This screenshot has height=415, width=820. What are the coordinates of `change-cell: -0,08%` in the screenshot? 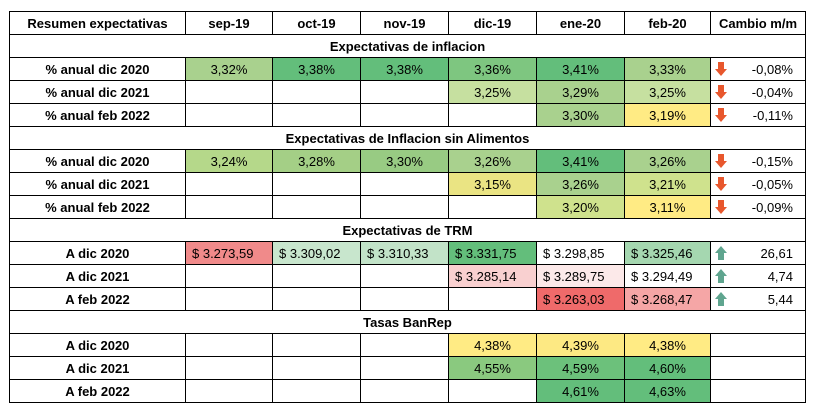 It's located at (758, 69).